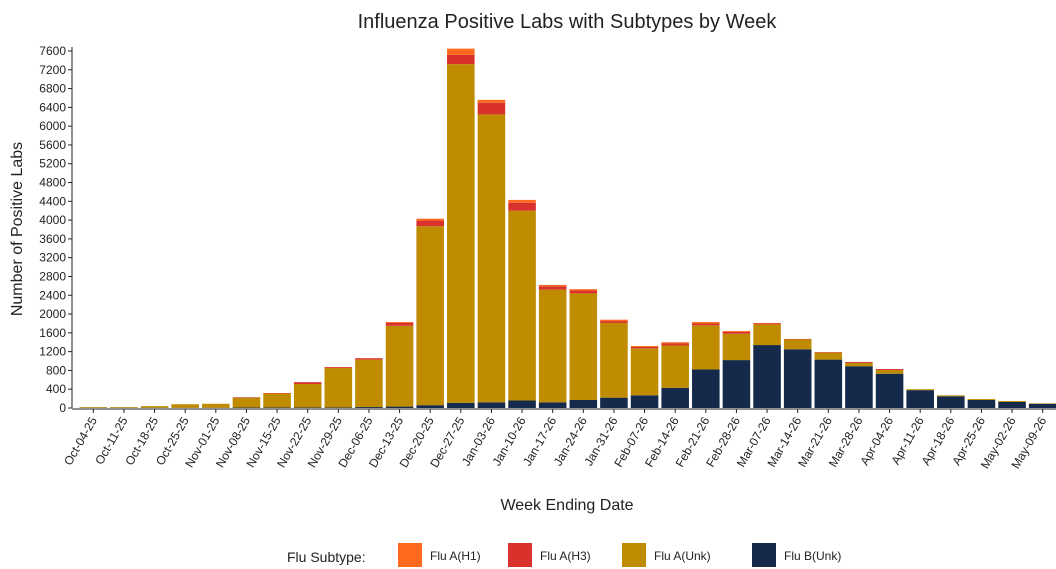 The height and width of the screenshot is (569, 1056). What do you see at coordinates (52, 352) in the screenshot?
I see `y-tick-label: 1200` at bounding box center [52, 352].